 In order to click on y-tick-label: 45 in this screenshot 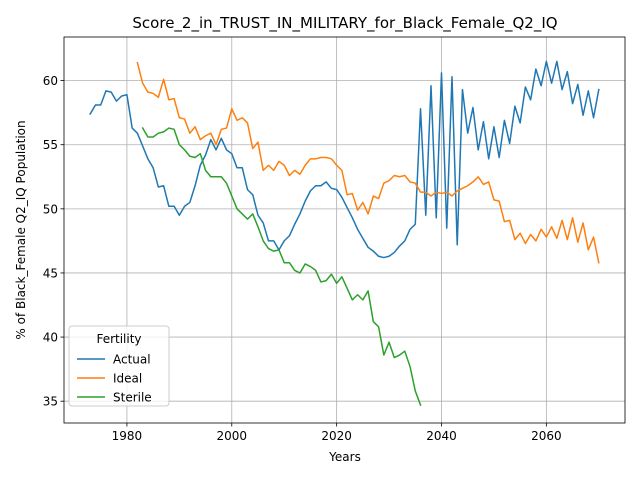, I will do `click(50, 273)`.